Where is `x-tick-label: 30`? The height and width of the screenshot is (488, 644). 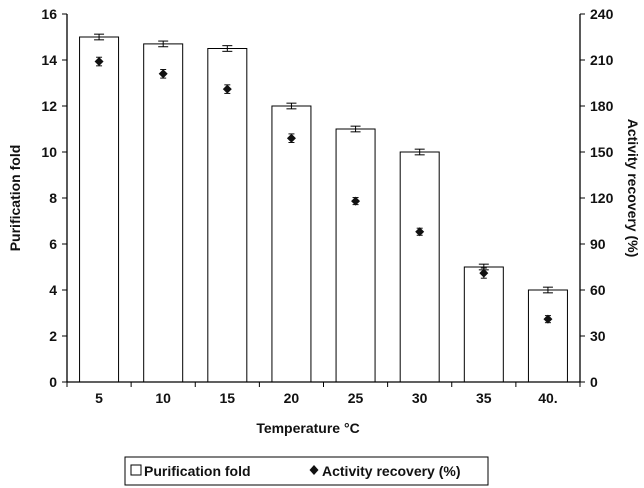
x-tick-label: 30 is located at coordinates (420, 398).